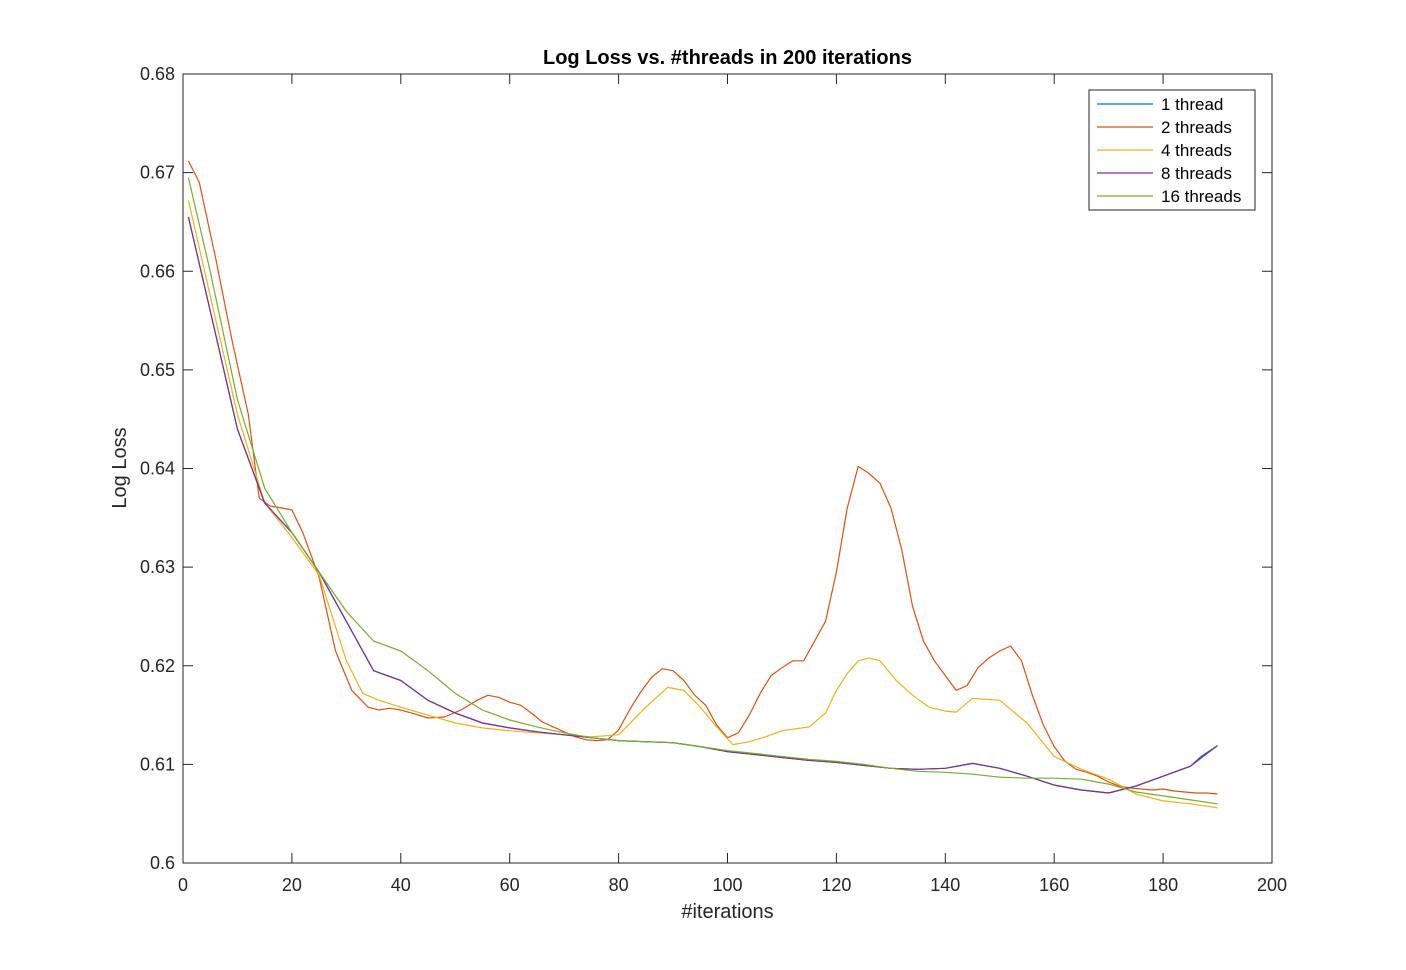 The image size is (1406, 970). What do you see at coordinates (162, 863) in the screenshot?
I see `y-tick-label: 0.6` at bounding box center [162, 863].